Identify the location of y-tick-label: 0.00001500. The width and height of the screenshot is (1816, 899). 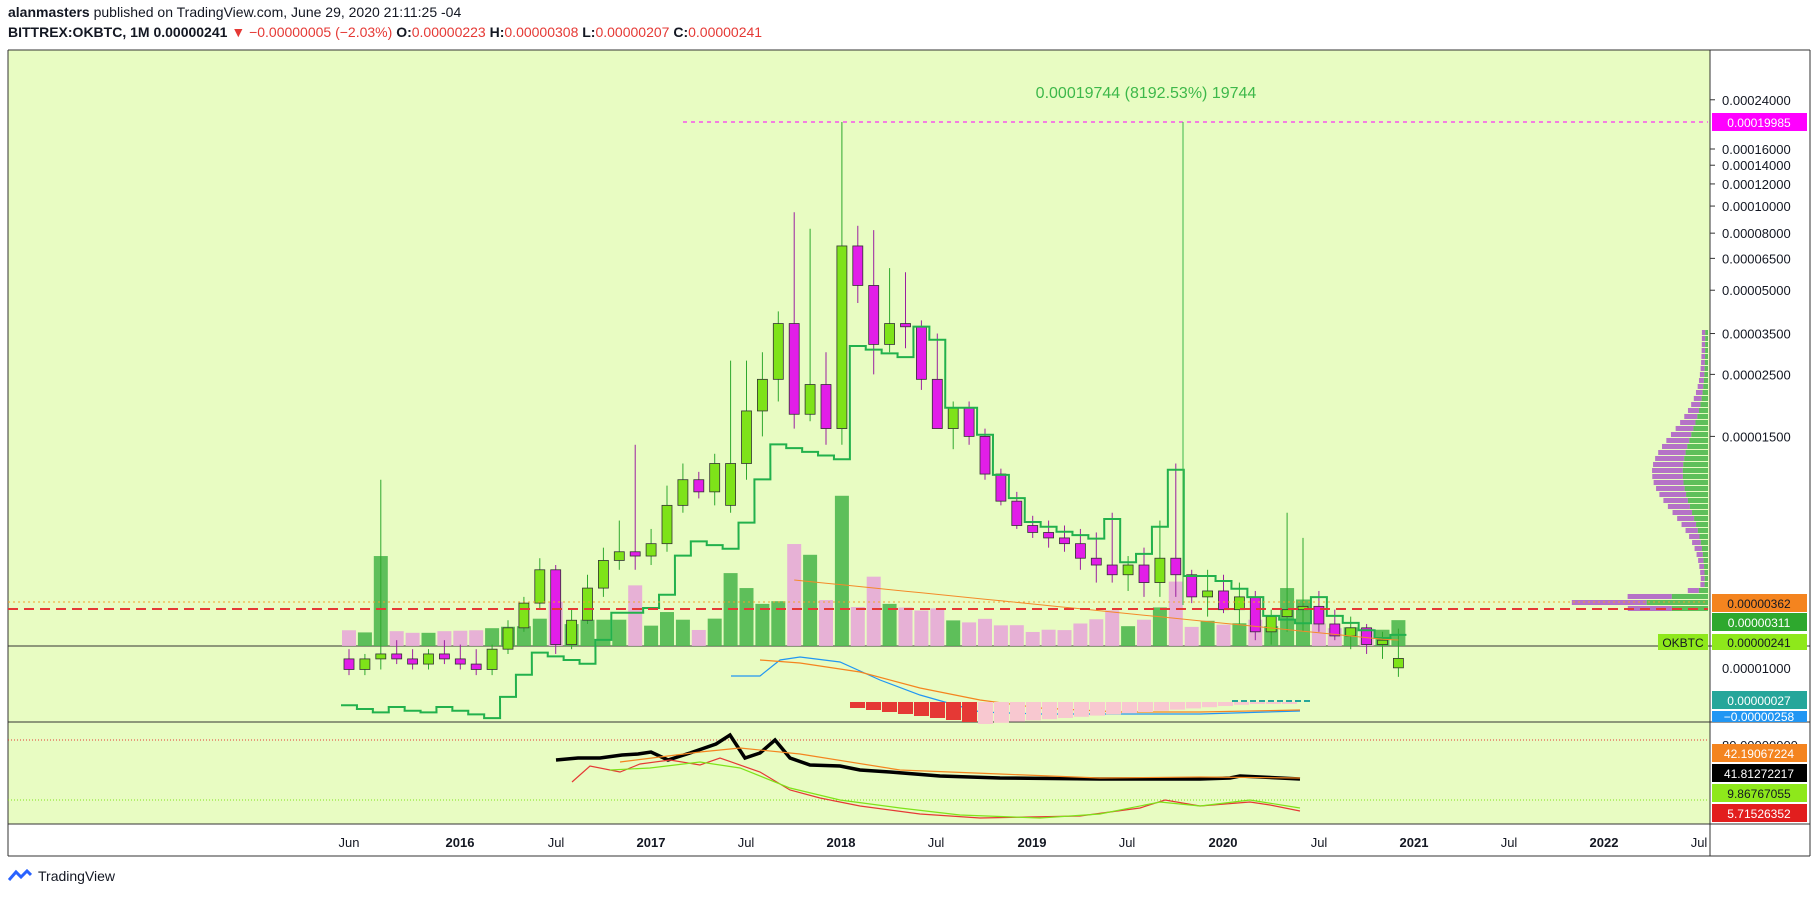
(1756, 436).